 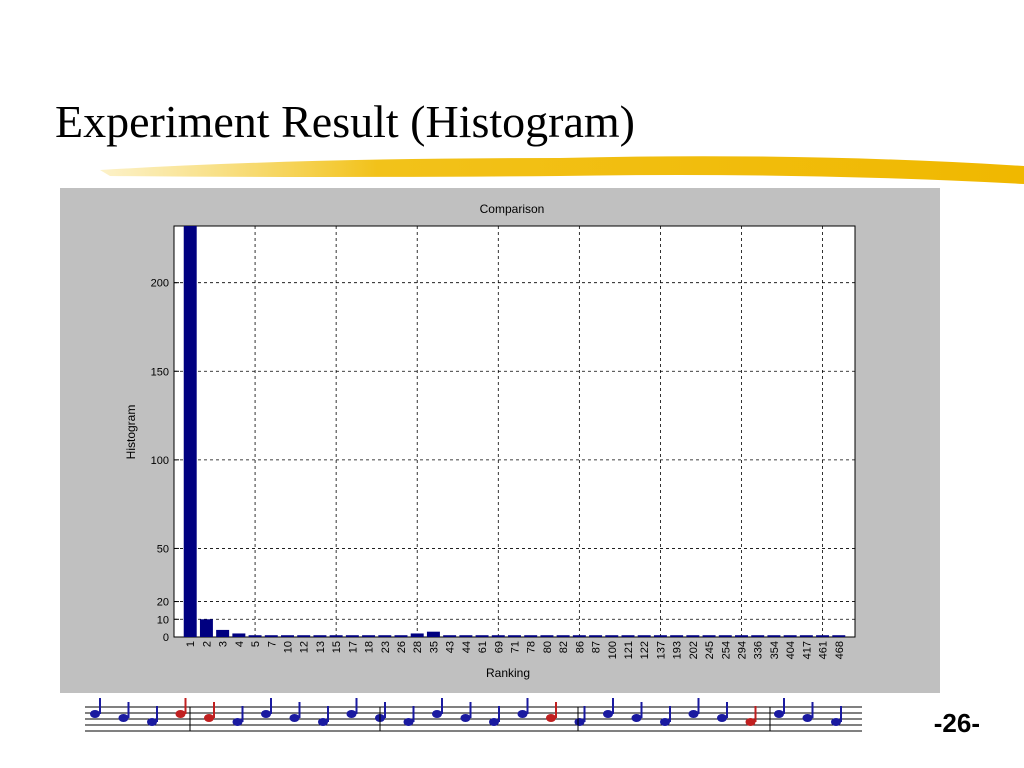 What do you see at coordinates (791, 650) in the screenshot?
I see `x-tick-label: 404` at bounding box center [791, 650].